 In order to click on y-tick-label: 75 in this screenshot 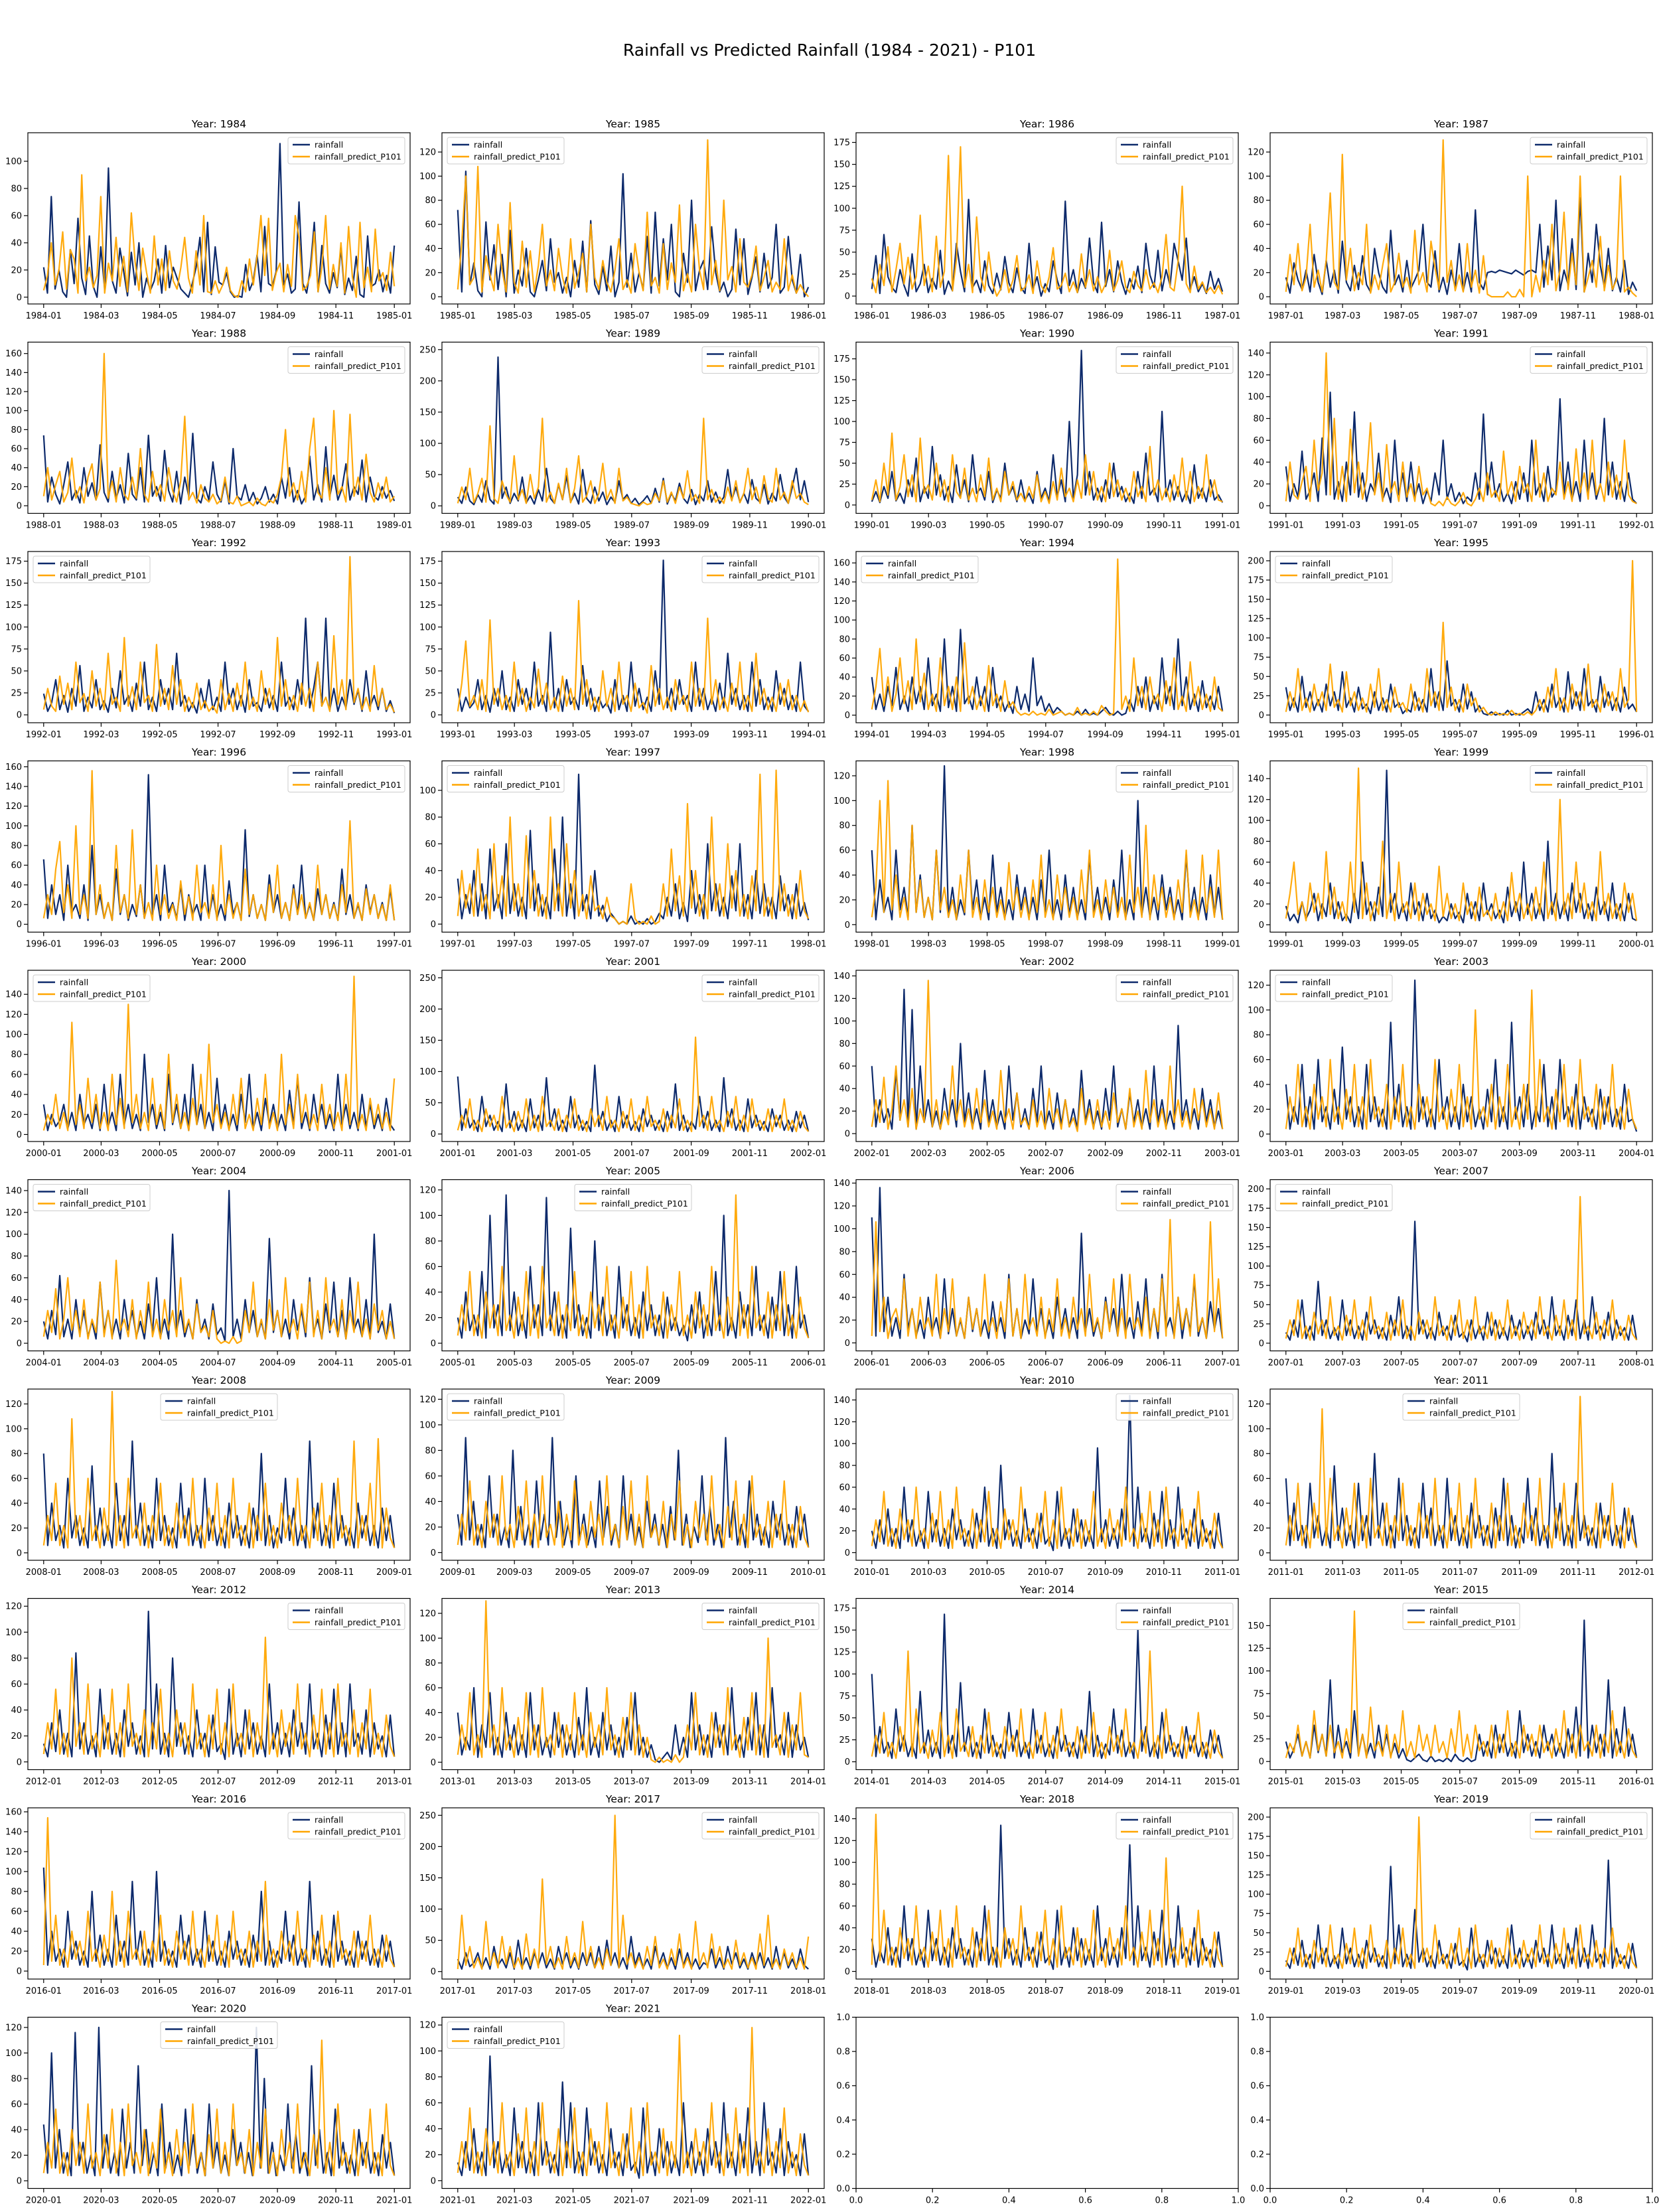, I will do `click(430, 649)`.